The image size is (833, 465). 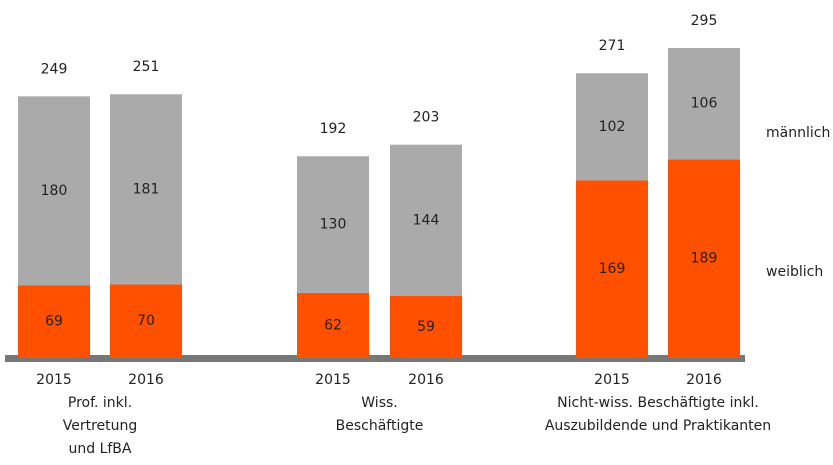 I want to click on value-label: 69, so click(x=54, y=322).